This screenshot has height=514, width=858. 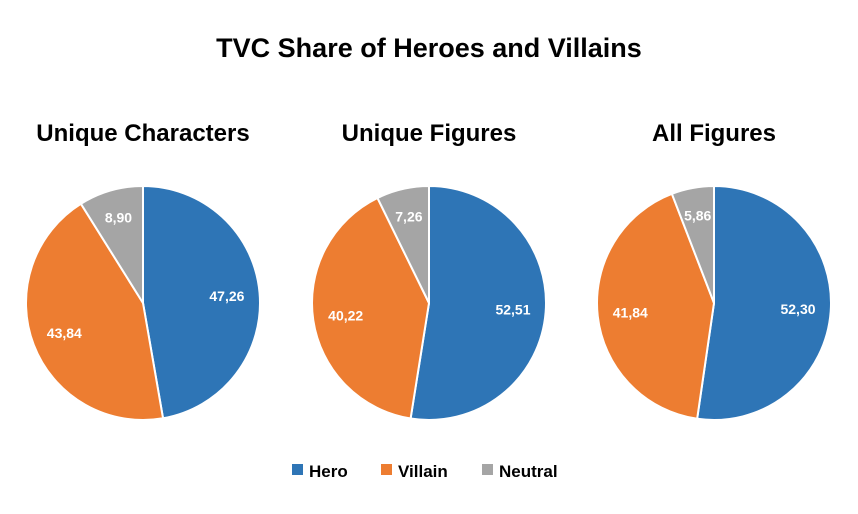 What do you see at coordinates (714, 133) in the screenshot?
I see `pie-title: All Figures` at bounding box center [714, 133].